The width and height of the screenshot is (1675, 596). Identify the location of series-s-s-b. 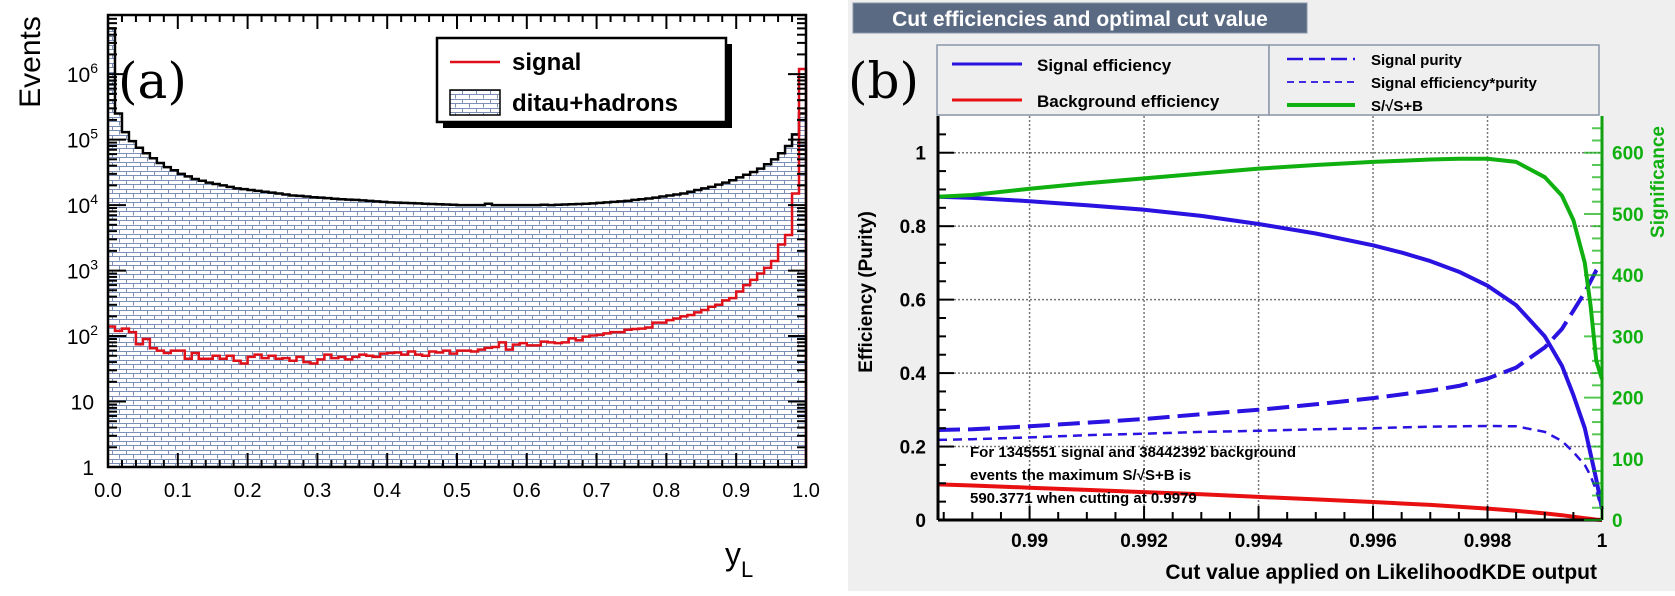
(1270, 268).